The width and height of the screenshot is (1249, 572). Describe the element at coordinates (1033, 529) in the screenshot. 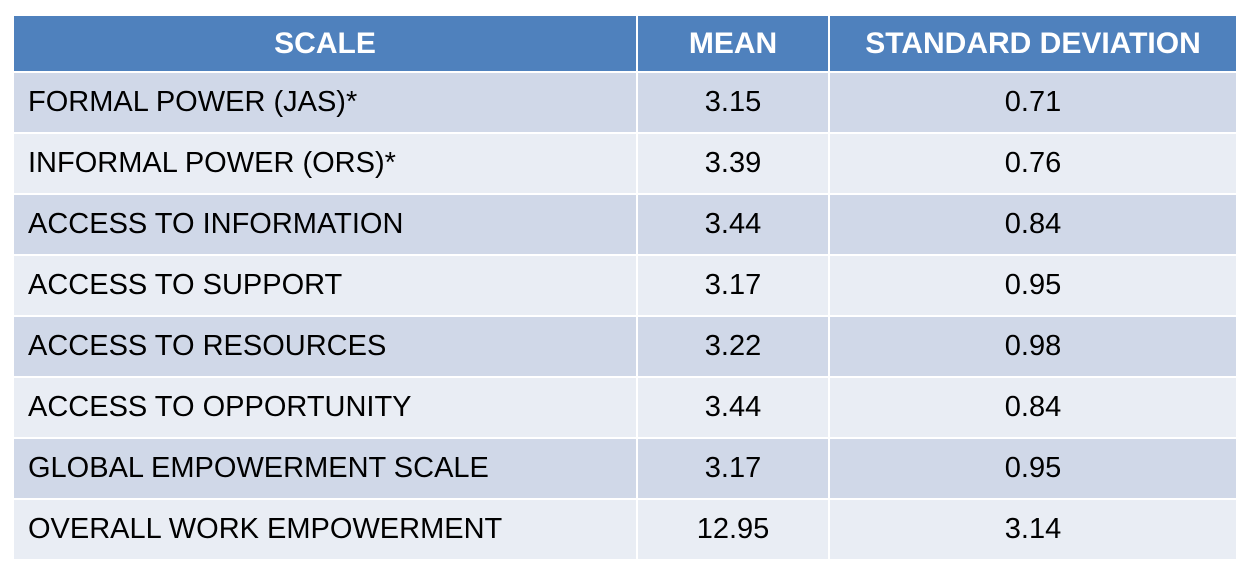

I see `sd-cell: 3.14` at that location.